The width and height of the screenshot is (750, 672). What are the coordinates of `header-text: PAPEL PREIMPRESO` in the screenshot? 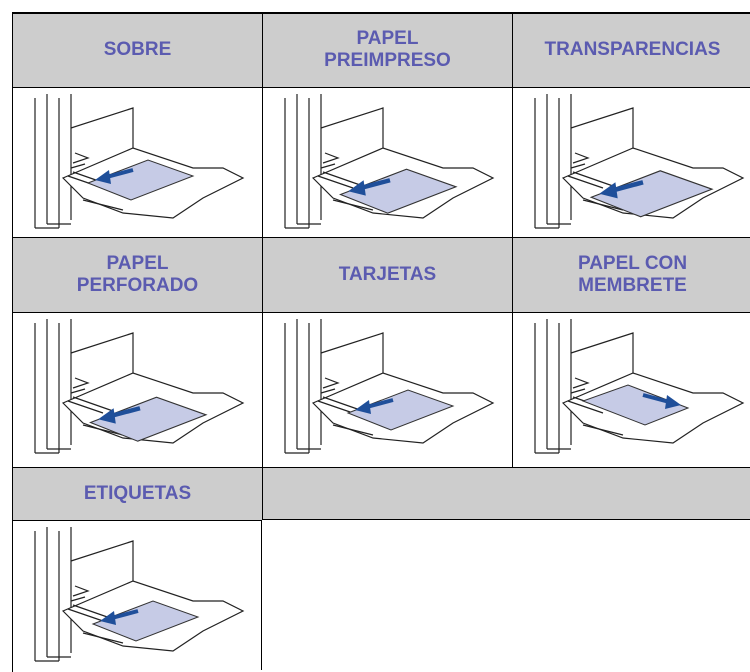 It's located at (387, 49).